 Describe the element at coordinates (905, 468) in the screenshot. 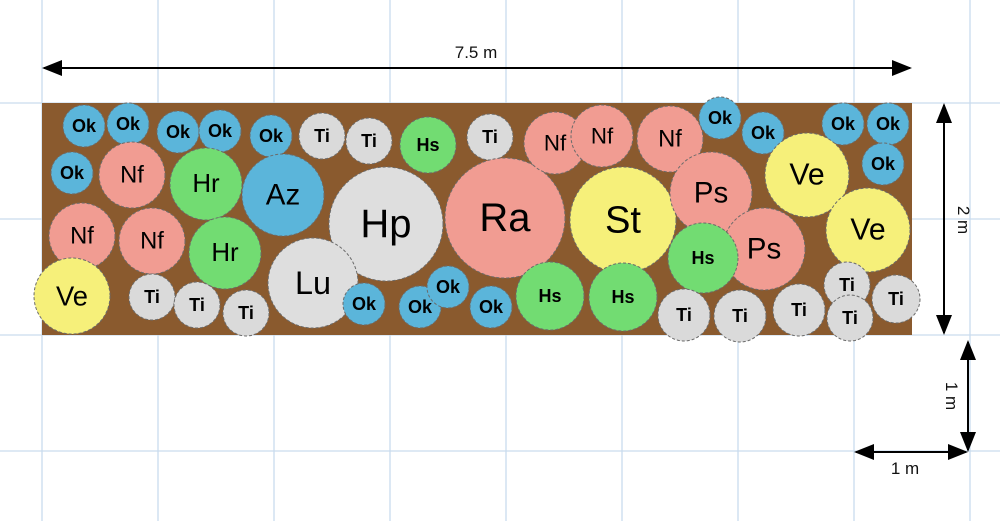

I see `scale-horizontal-label: 1 m` at that location.